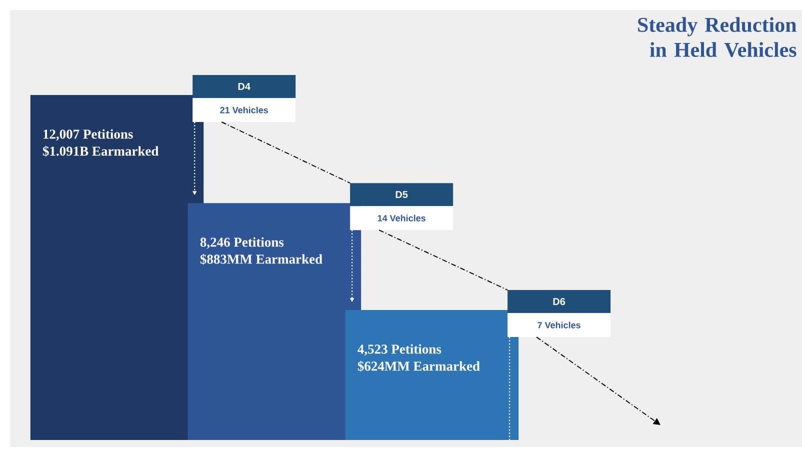  What do you see at coordinates (88, 135) in the screenshot?
I see `data-label: 12,007 Petitions` at bounding box center [88, 135].